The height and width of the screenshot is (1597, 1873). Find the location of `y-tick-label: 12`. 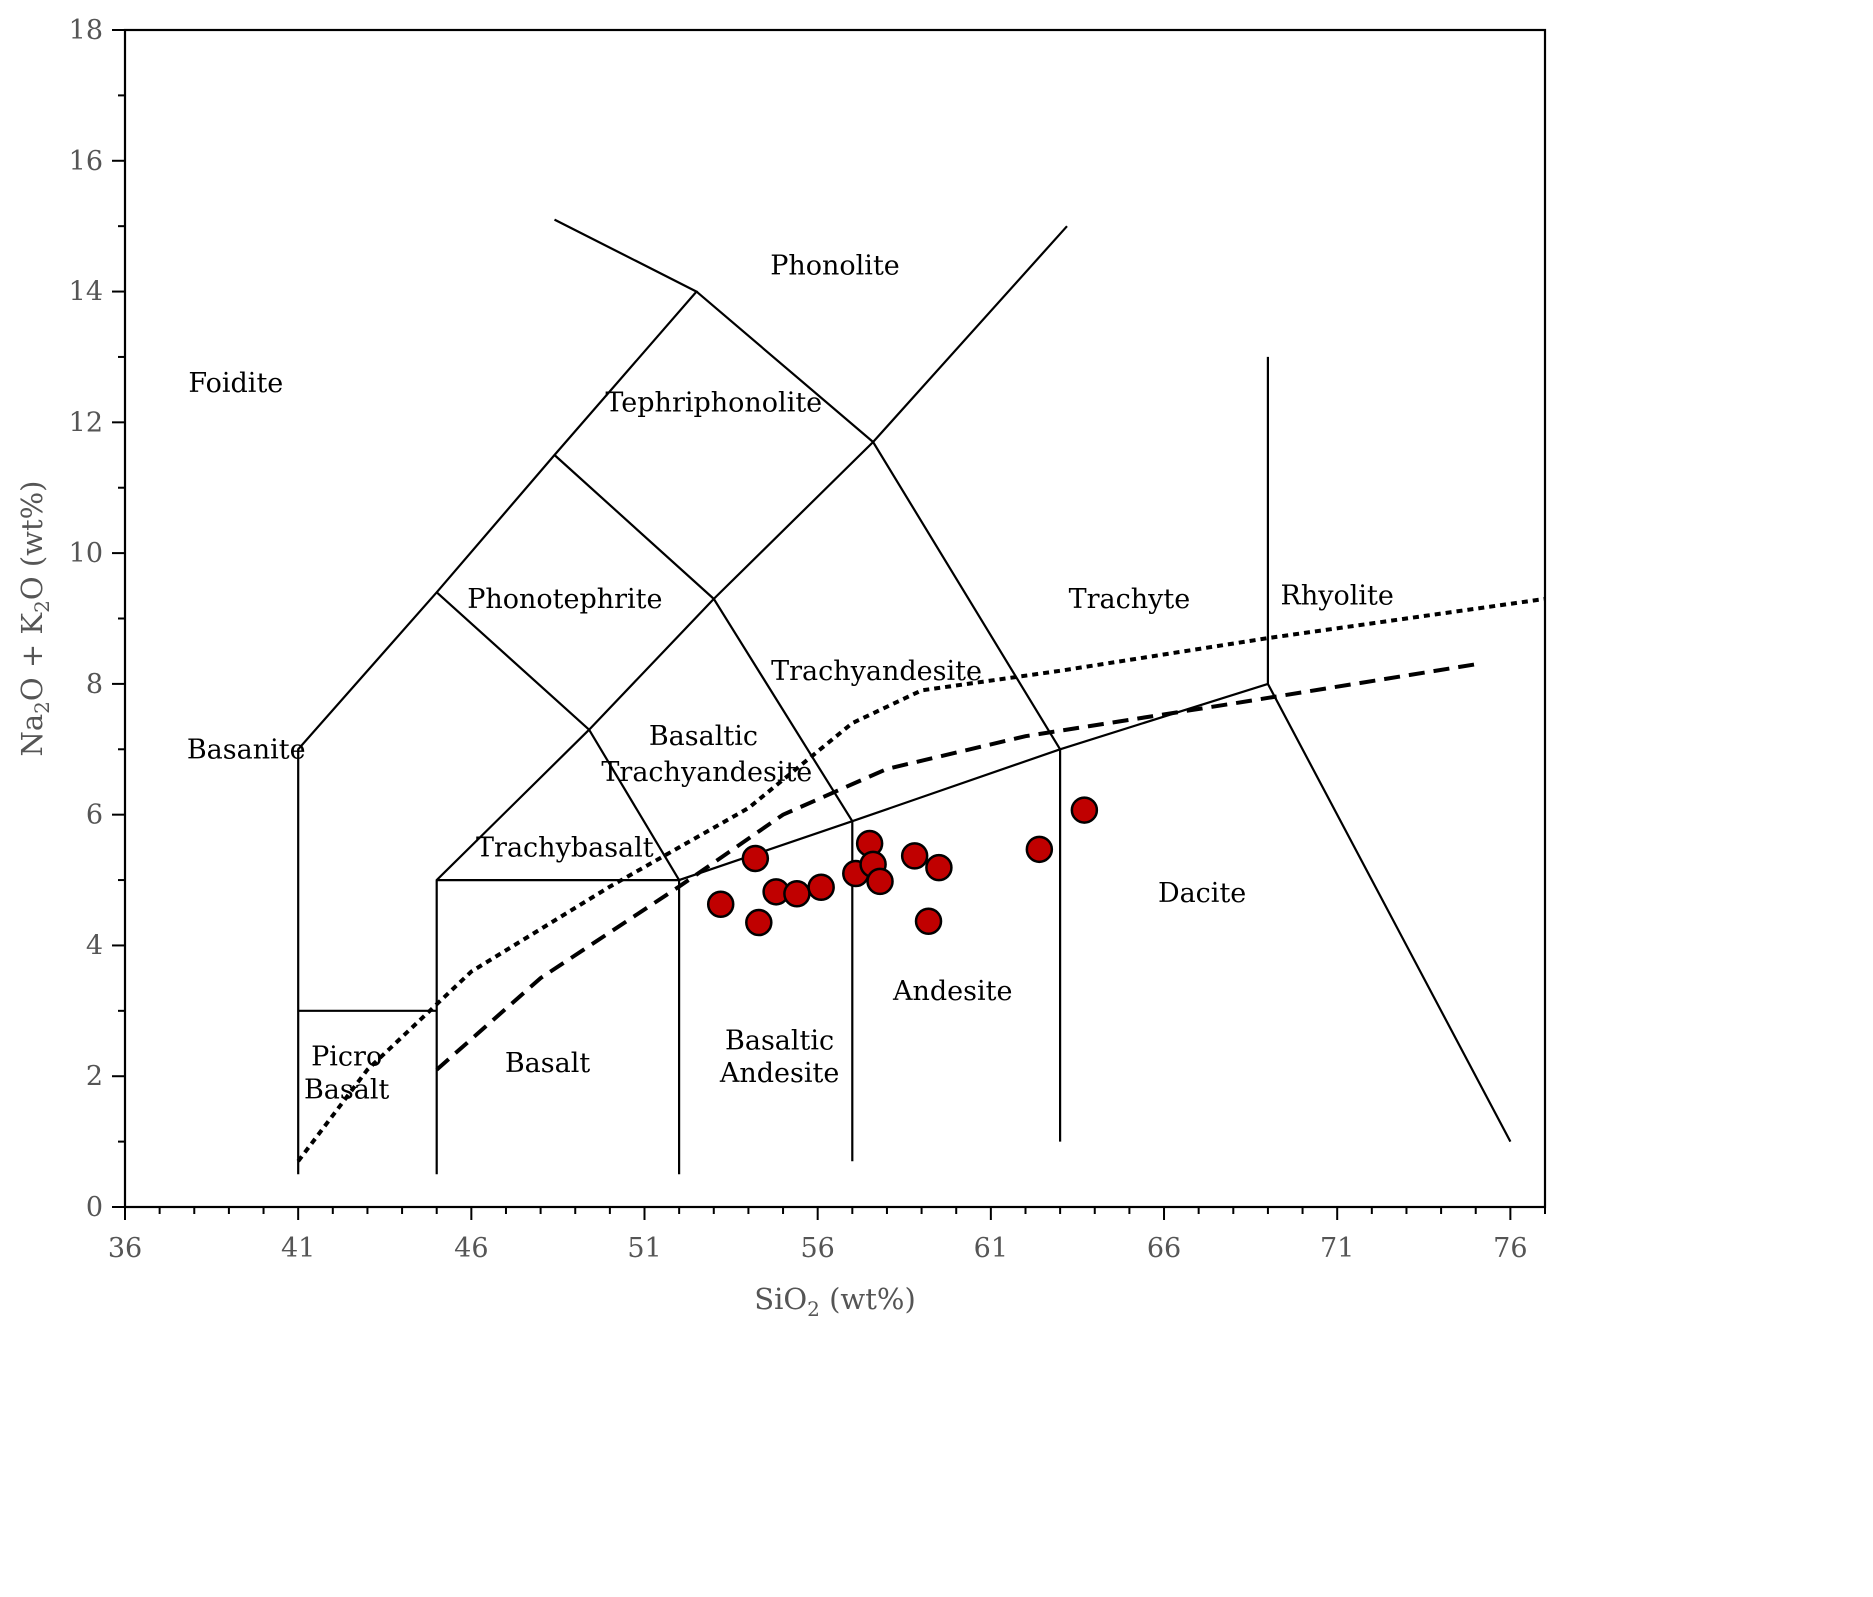

y-tick-label: 12 is located at coordinates (86, 422).